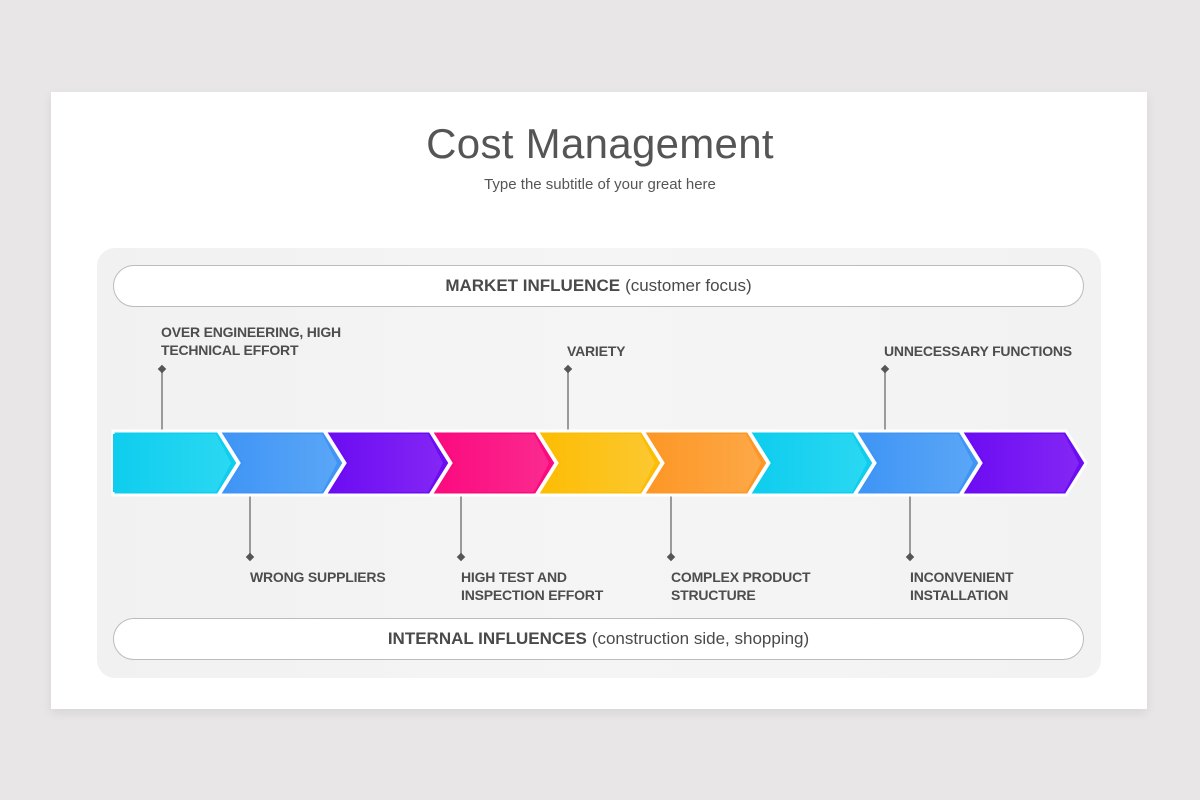 This screenshot has height=800, width=1200. Describe the element at coordinates (600, 143) in the screenshot. I see `slide-title: Cost Management` at that location.